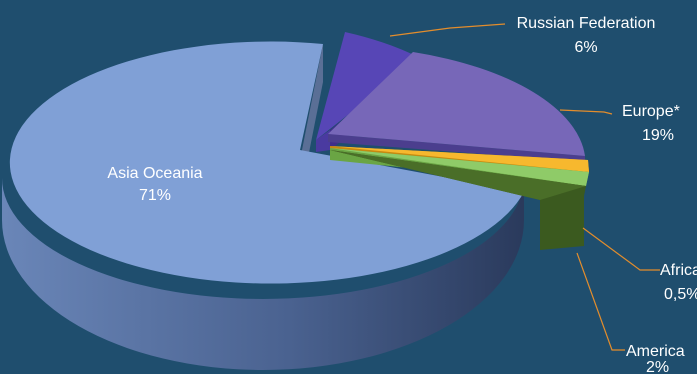 Image resolution: width=697 pixels, height=374 pixels. What do you see at coordinates (585, 47) in the screenshot?
I see `label-russian-federation-value: 6%` at bounding box center [585, 47].